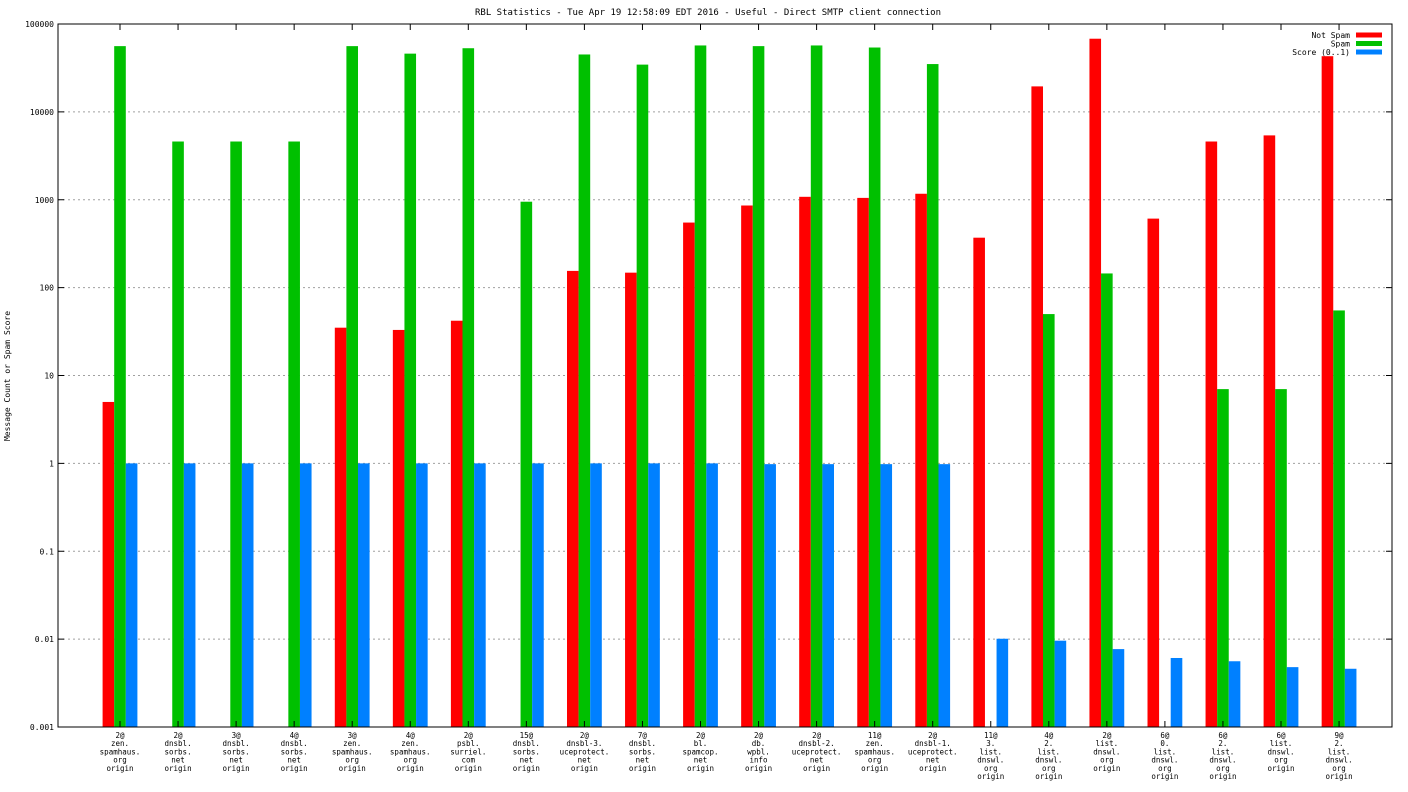 This screenshot has height=792, width=1408. I want to click on x-tick-label: 2@ dnsbl-1. uceprotect. net origin, so click(933, 752).